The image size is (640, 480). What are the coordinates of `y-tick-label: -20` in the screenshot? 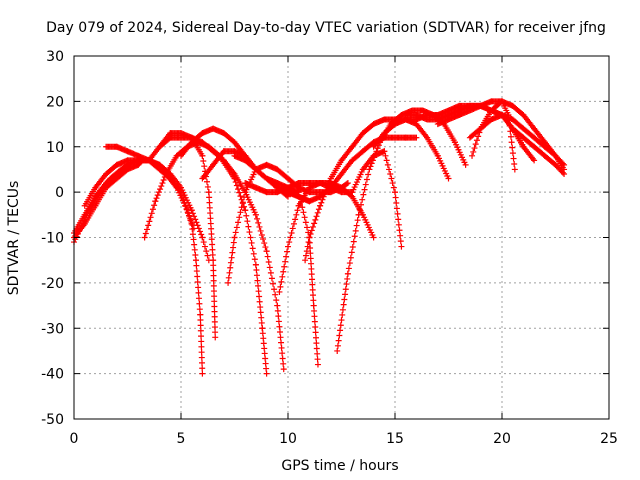 It's located at (52, 284).